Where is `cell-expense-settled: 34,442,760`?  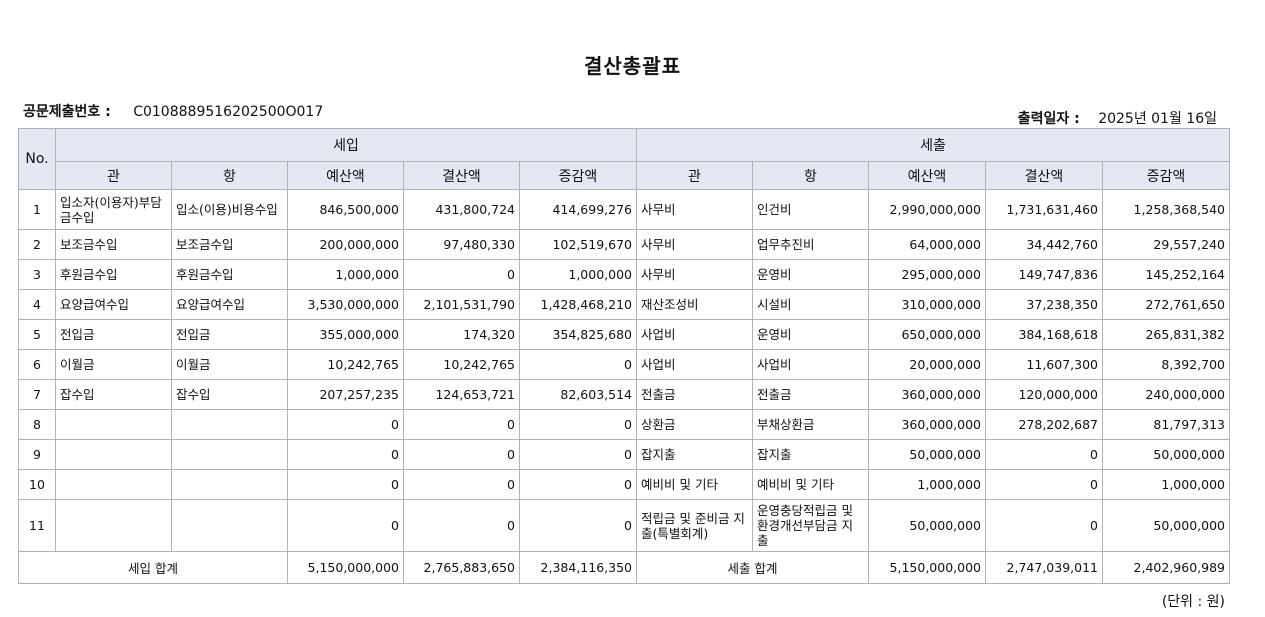
cell-expense-settled: 34,442,760 is located at coordinates (1044, 244).